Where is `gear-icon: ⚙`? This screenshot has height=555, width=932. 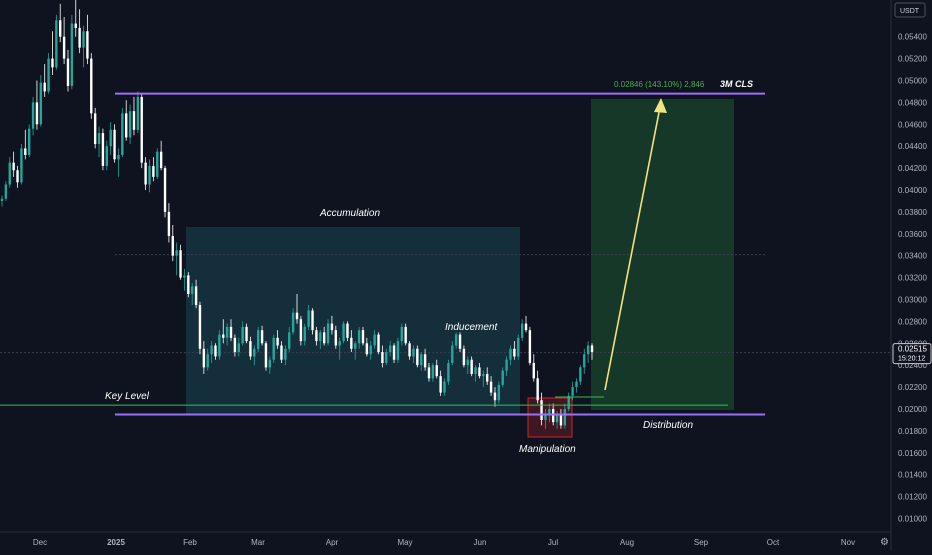
gear-icon: ⚙ is located at coordinates (884, 542).